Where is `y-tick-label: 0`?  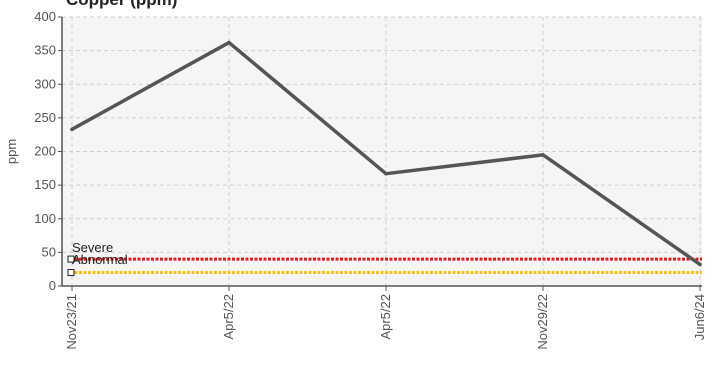 y-tick-label: 0 is located at coordinates (52, 285).